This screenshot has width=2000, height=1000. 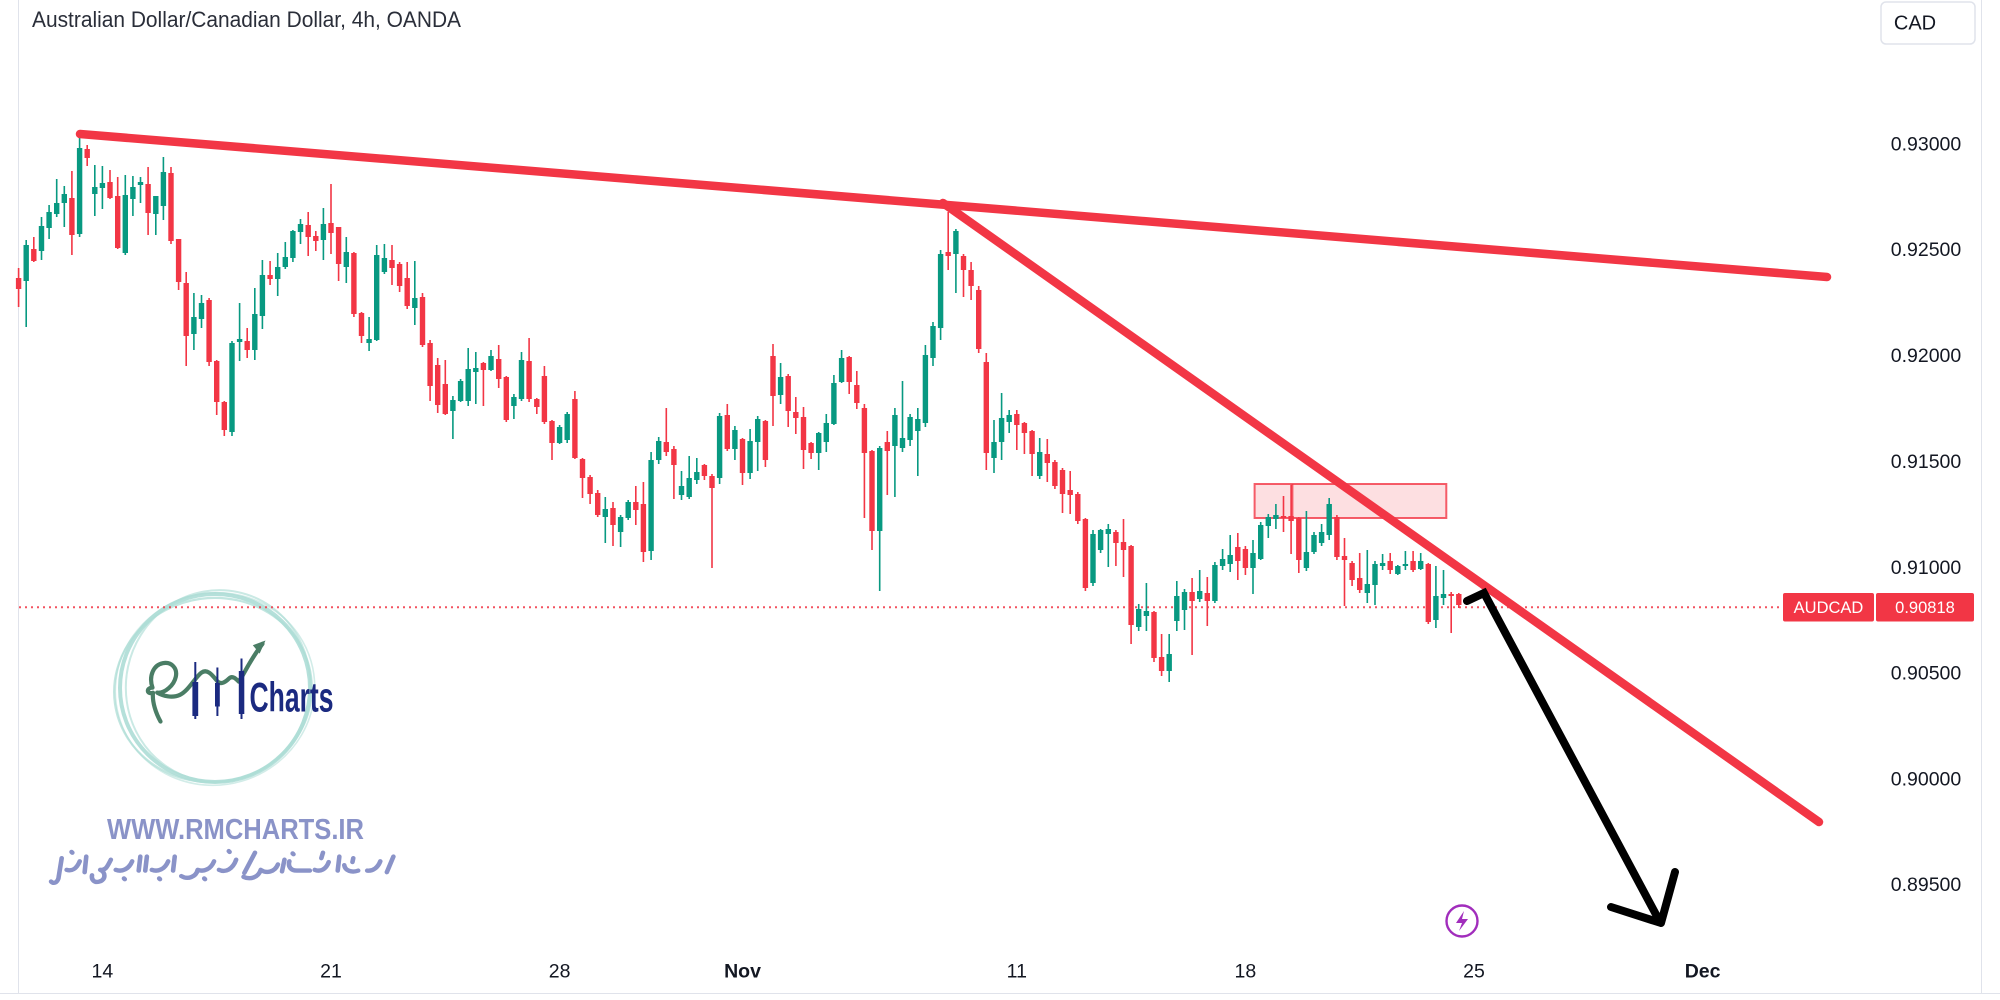 What do you see at coordinates (1017, 972) in the screenshot?
I see `svg-text: 11` at bounding box center [1017, 972].